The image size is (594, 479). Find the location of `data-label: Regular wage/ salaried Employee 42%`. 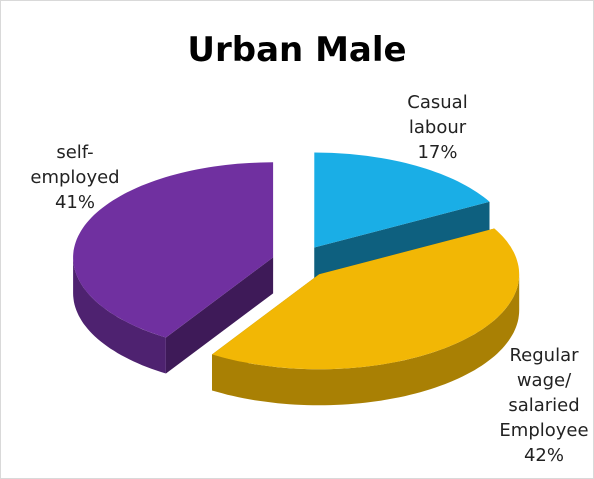

data-label: Regular wage/ salaried Employee 42% is located at coordinates (541, 405).